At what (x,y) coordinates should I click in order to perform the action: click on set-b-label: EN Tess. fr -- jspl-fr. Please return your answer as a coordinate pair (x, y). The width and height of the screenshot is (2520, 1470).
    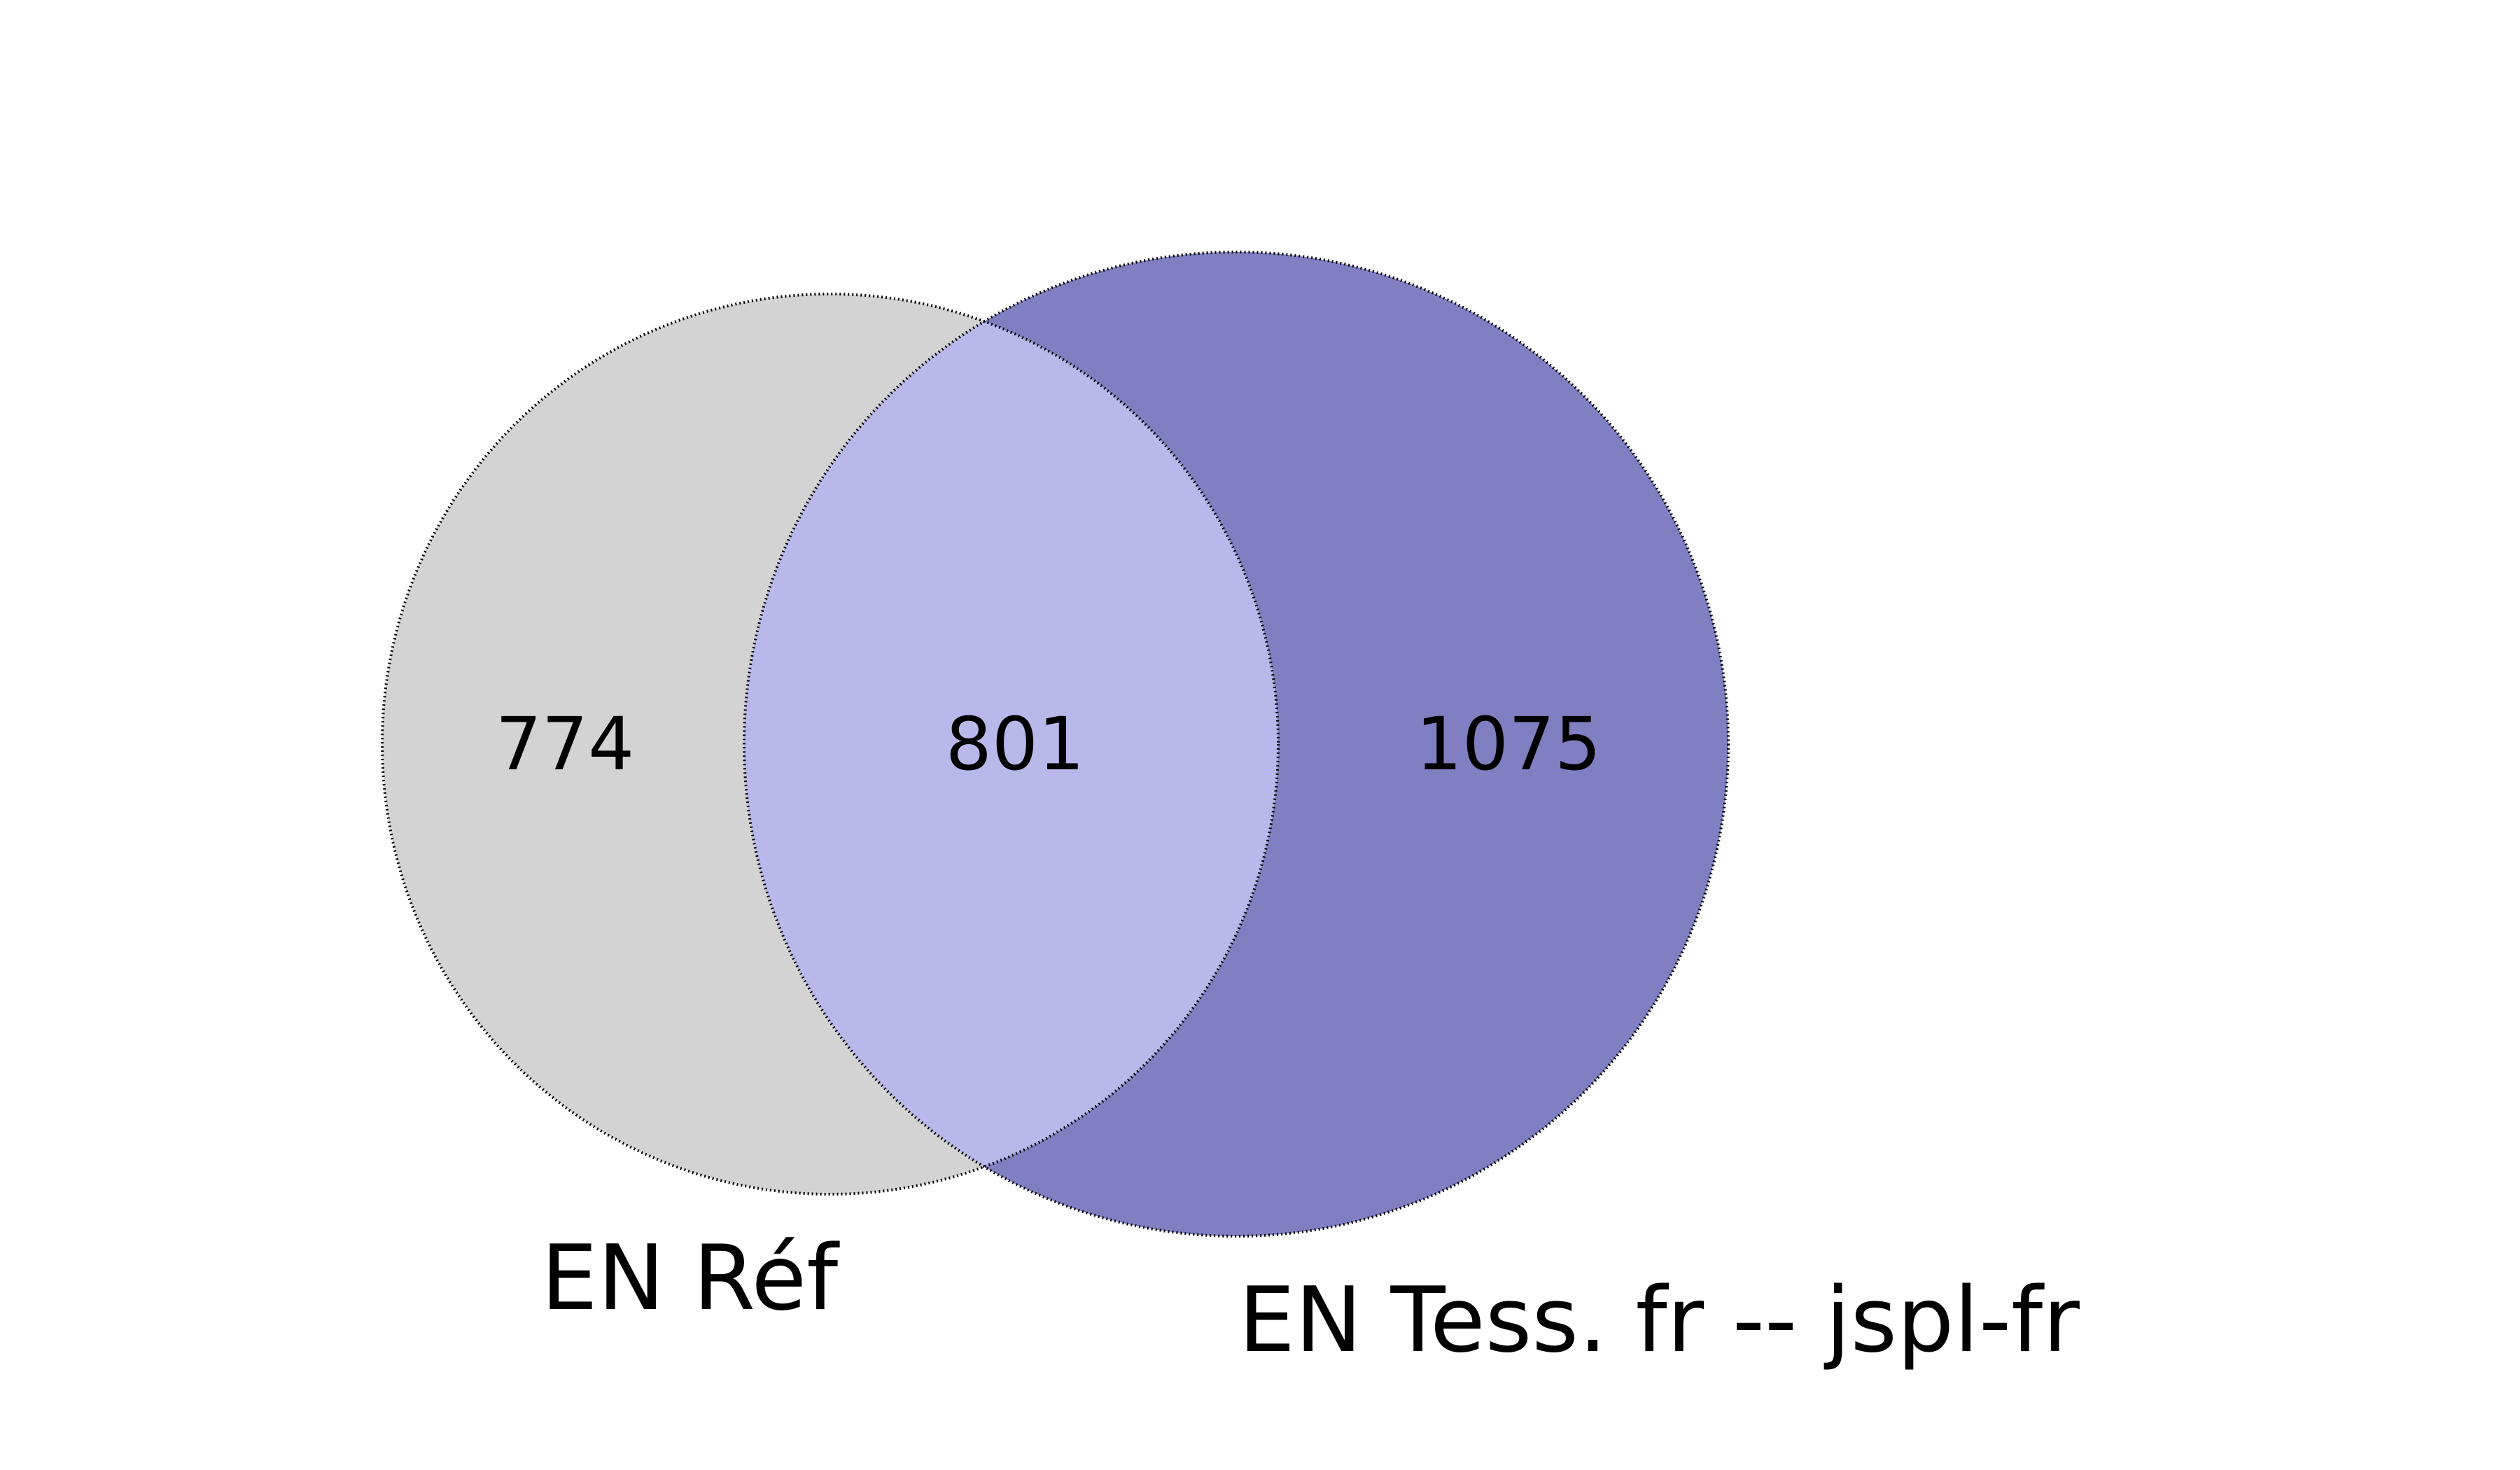
    Looking at the image, I should click on (1659, 1320).